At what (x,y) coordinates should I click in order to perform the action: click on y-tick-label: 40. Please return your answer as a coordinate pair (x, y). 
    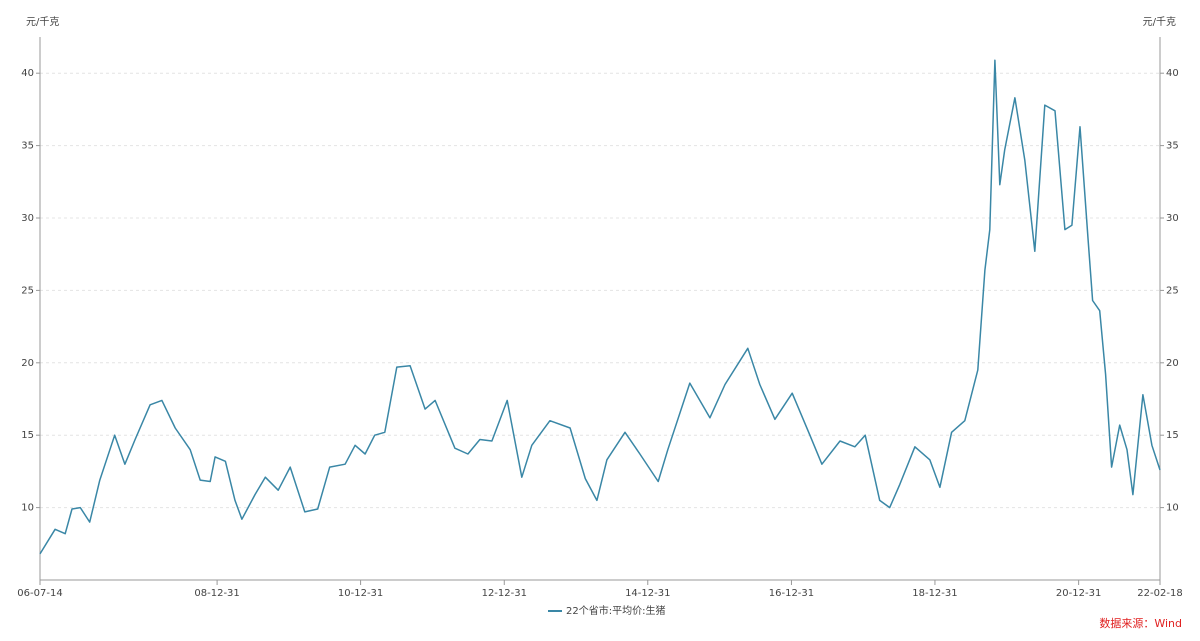
    Looking at the image, I should click on (27, 73).